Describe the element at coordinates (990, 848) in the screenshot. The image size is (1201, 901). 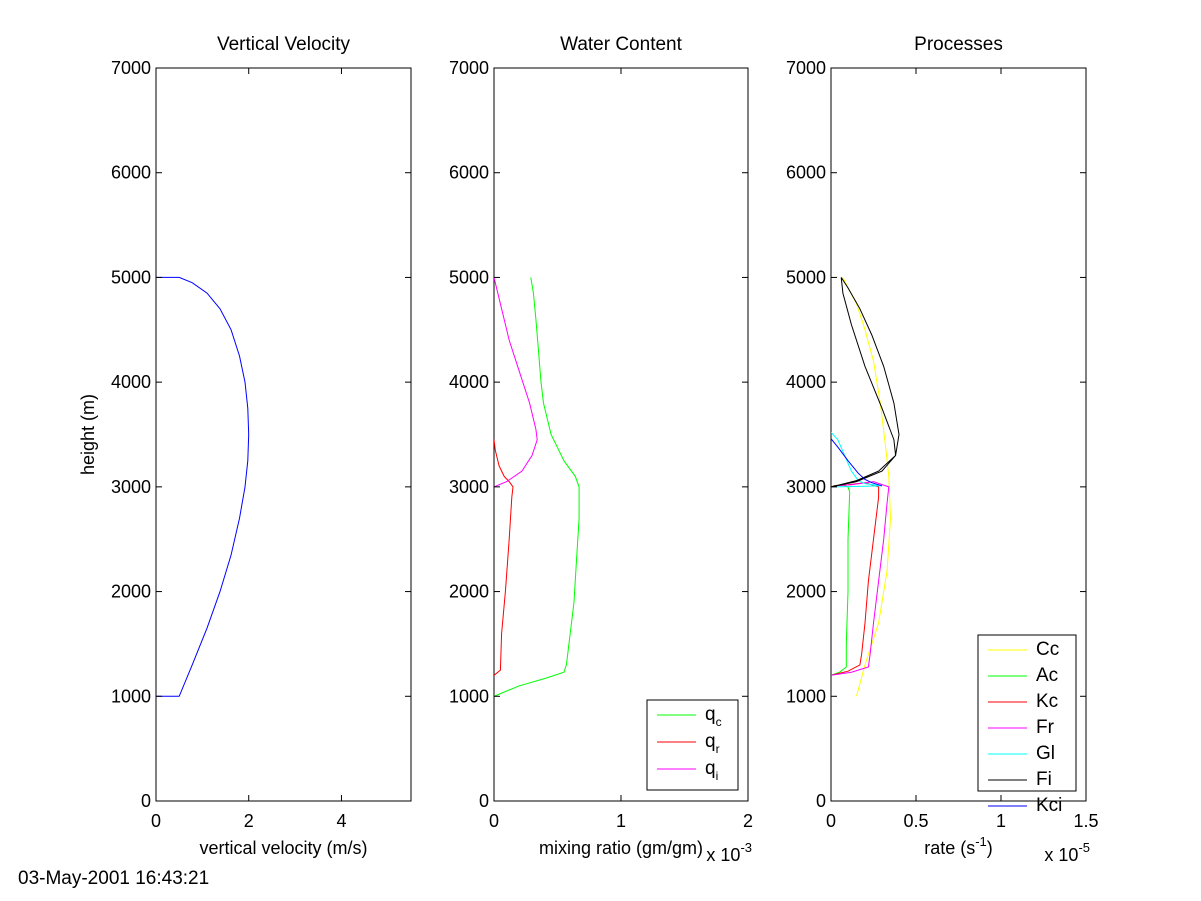
I see `x-label-part: )` at that location.